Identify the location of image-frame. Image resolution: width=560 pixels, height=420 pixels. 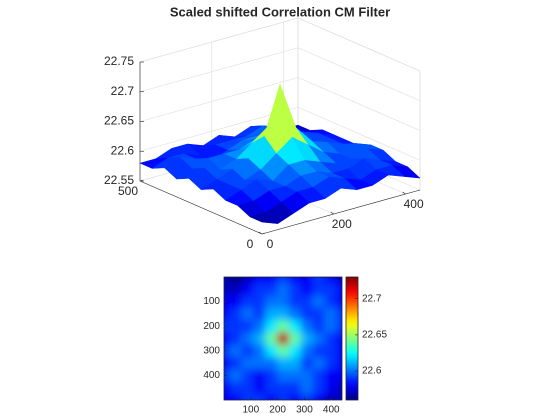
(283, 338).